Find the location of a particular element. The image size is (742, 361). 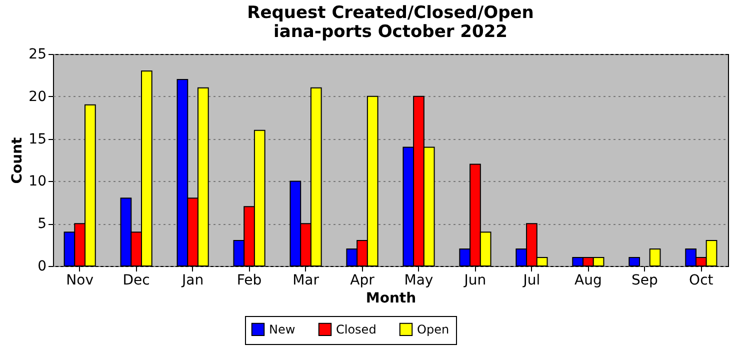

x-tick-label: Apr is located at coordinates (362, 280).